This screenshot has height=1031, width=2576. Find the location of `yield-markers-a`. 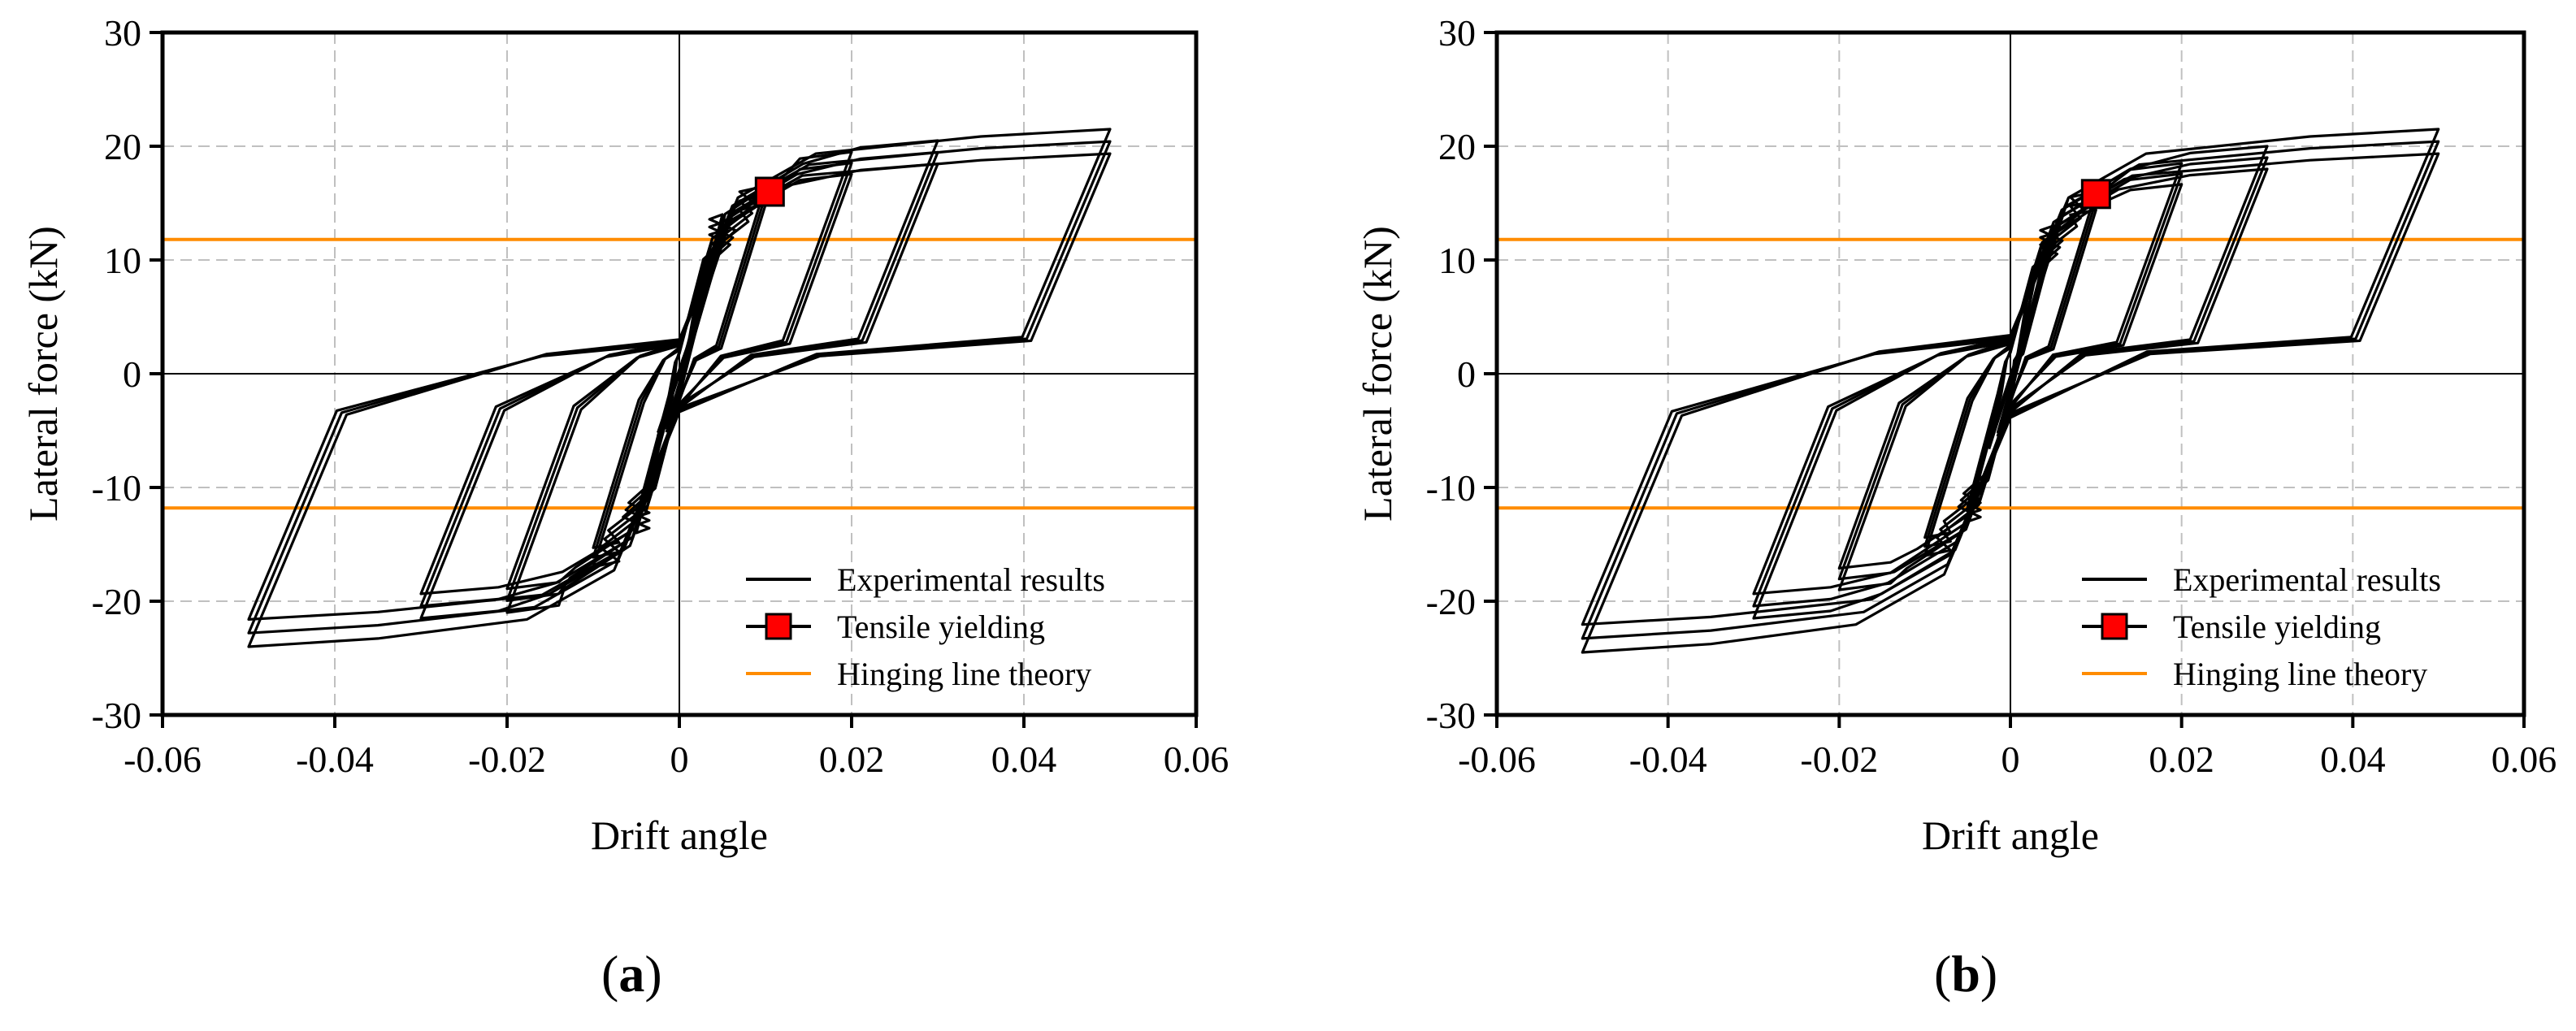

yield-markers-a is located at coordinates (769, 191).